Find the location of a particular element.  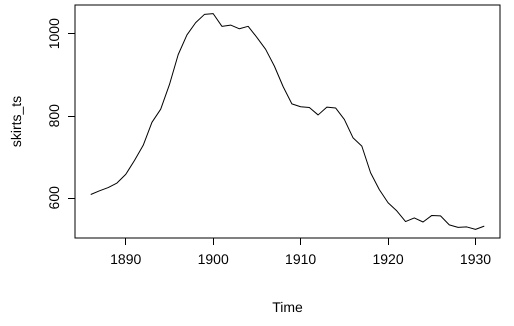

x-tick-label: 1910 is located at coordinates (300, 259).